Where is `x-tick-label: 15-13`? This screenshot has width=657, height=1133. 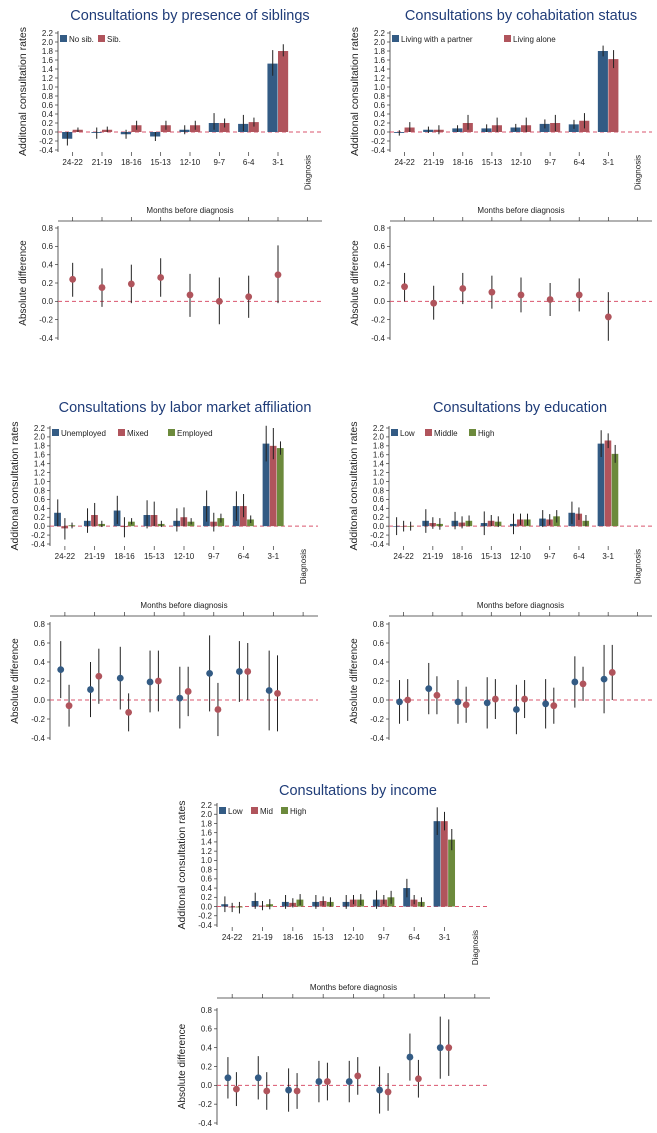 x-tick-label: 15-13 is located at coordinates (160, 162).